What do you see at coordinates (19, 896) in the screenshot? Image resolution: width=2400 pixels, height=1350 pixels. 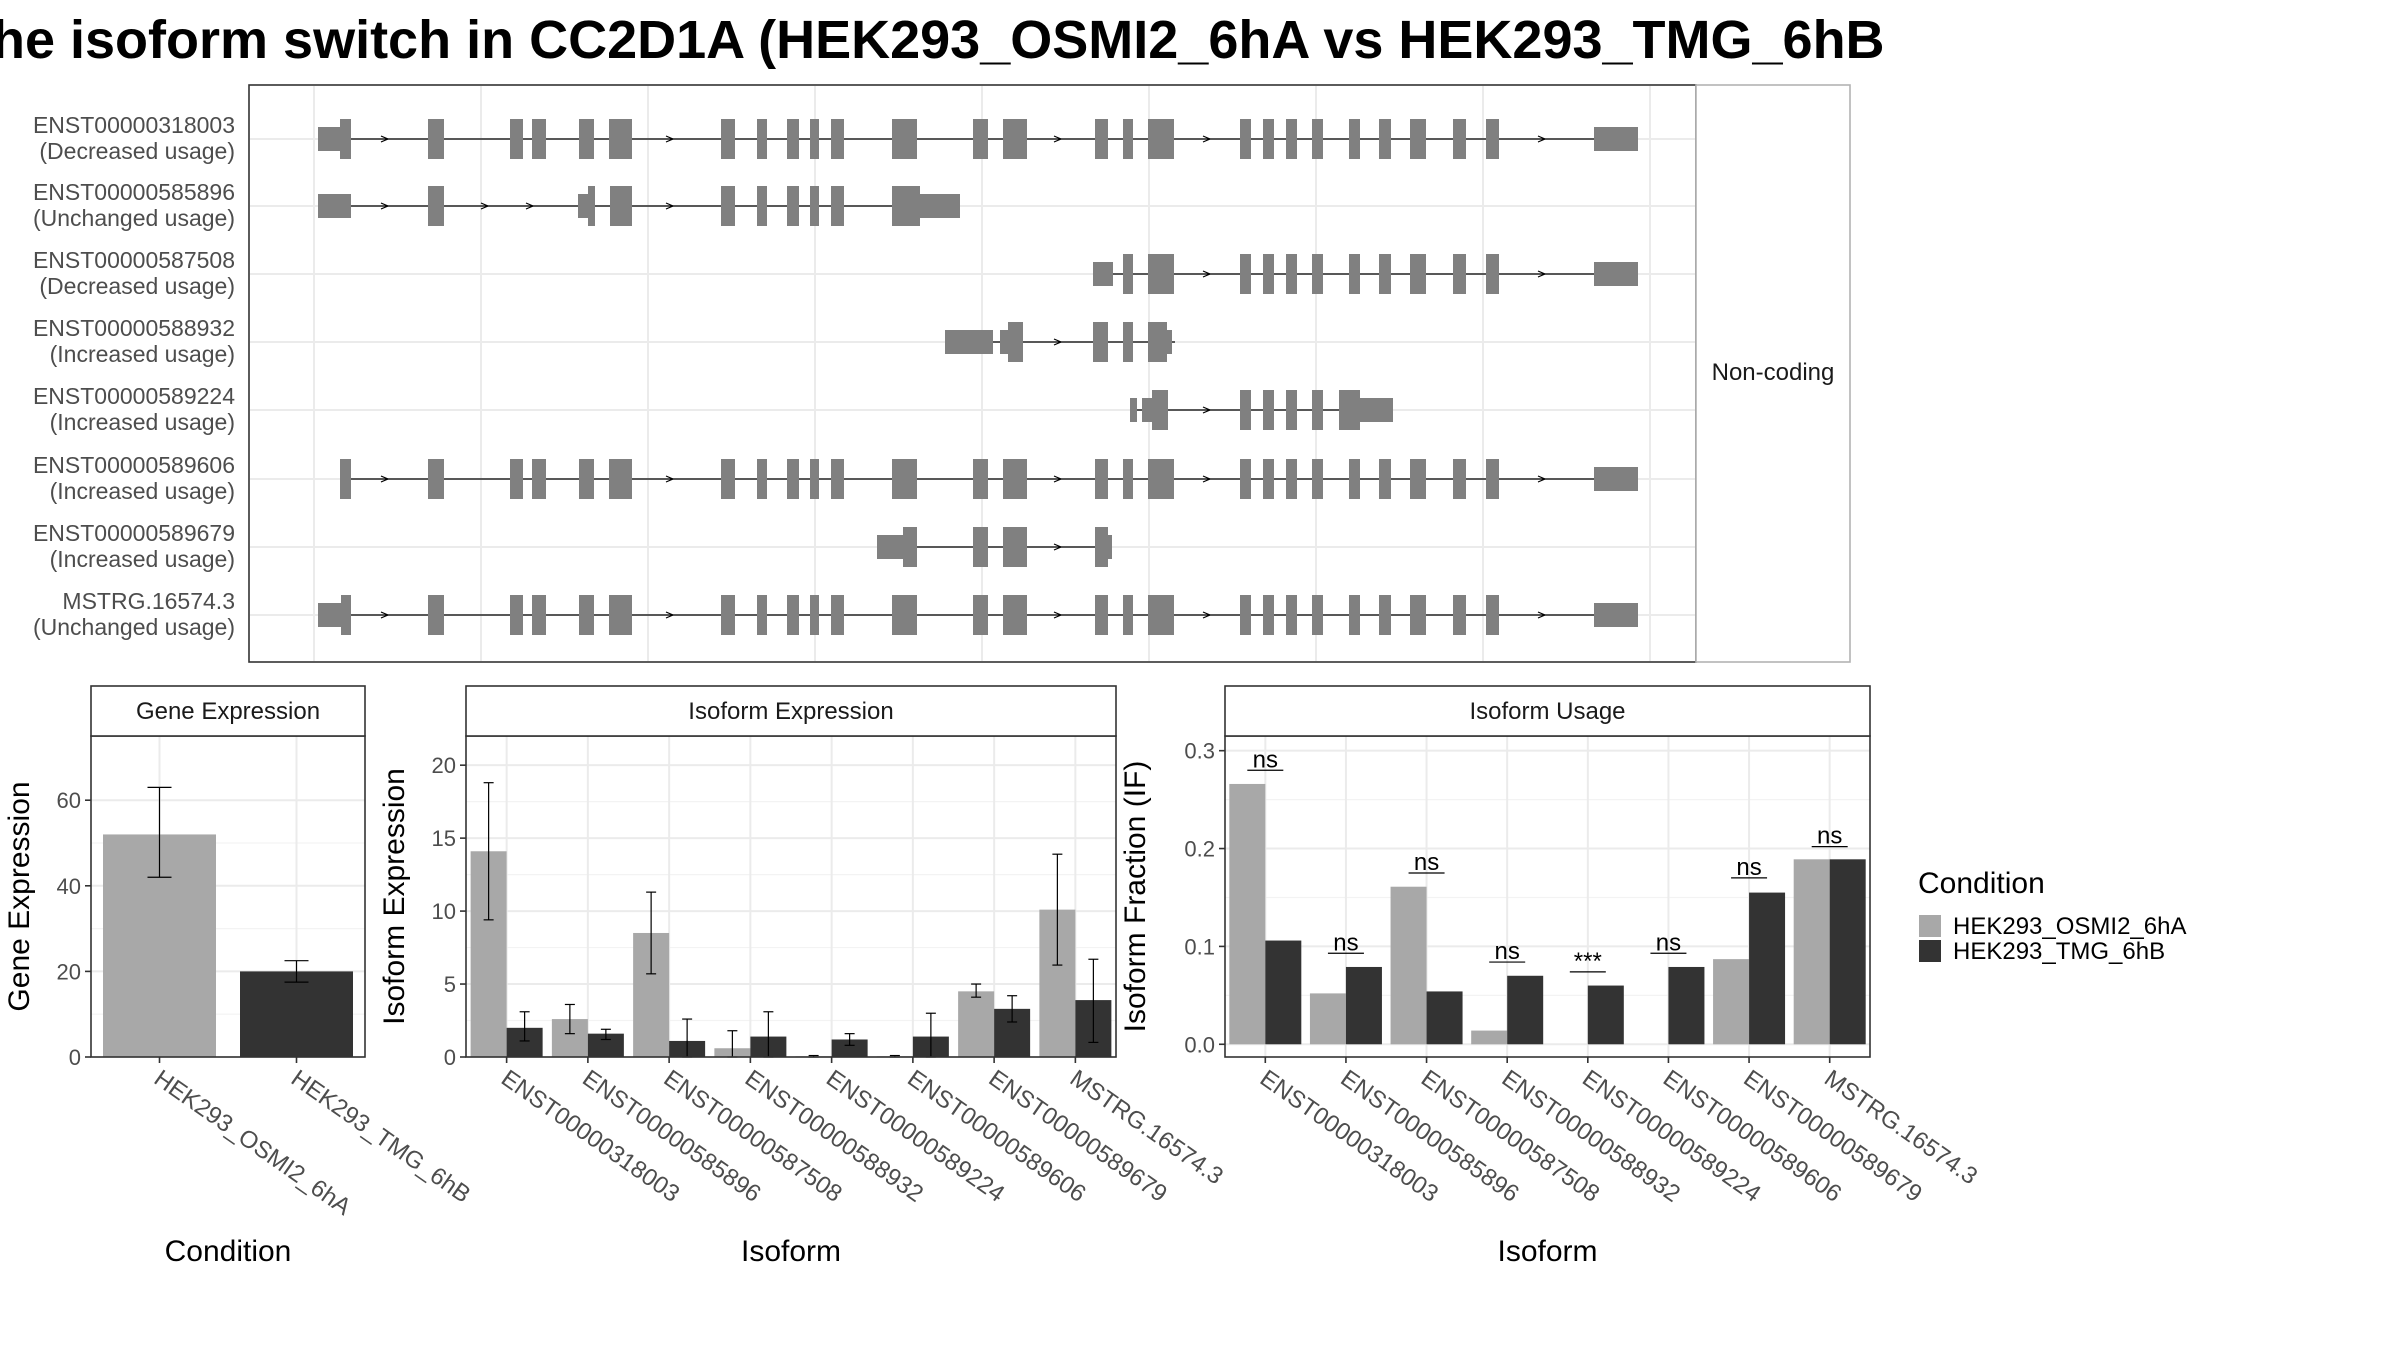 I see `y-axis-title: Gene Expression` at bounding box center [19, 896].